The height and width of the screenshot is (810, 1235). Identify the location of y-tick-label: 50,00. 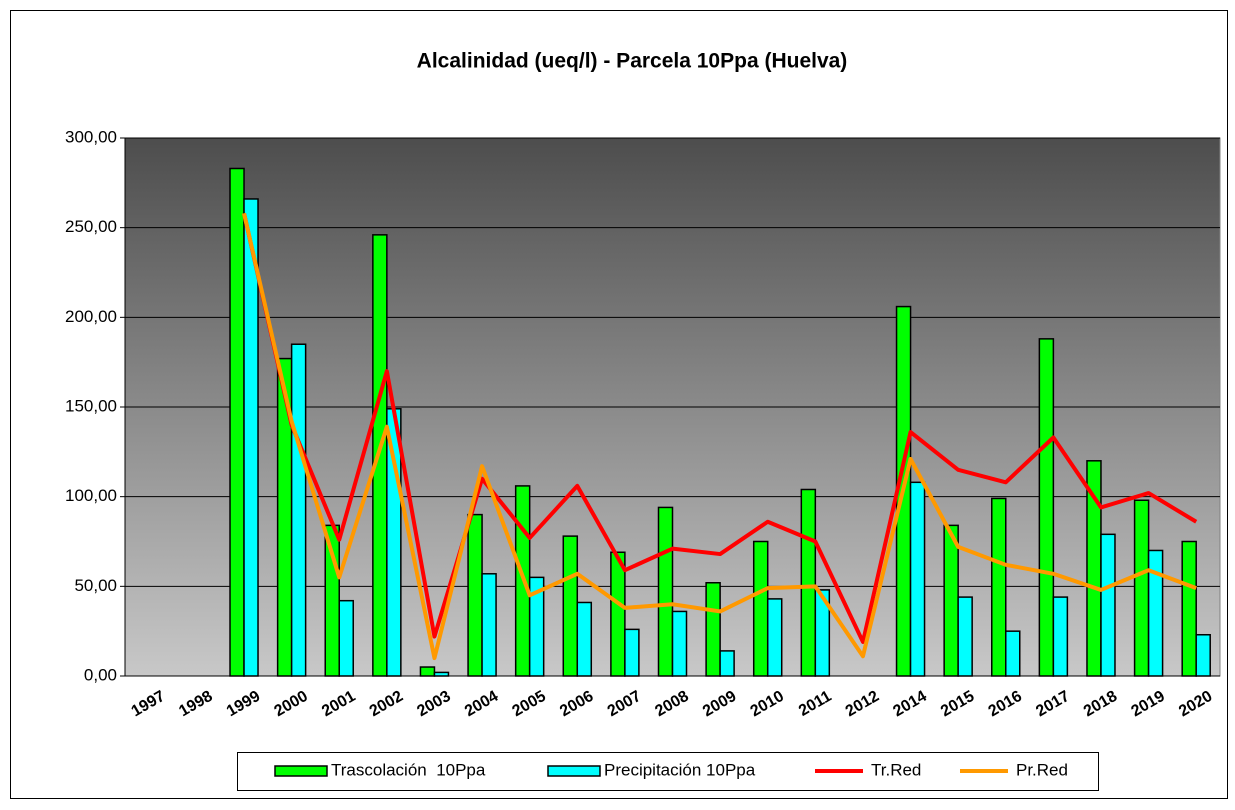
(95, 585).